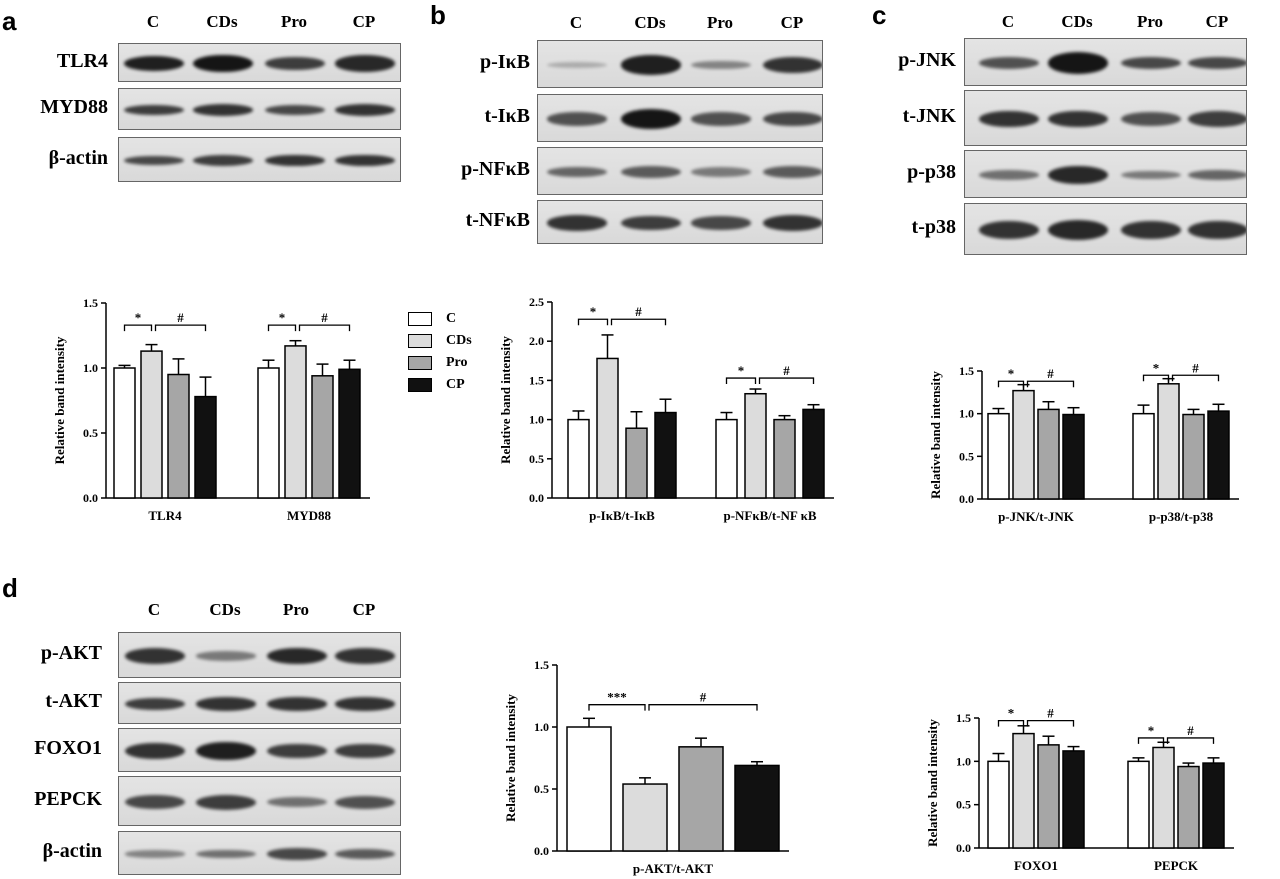 This screenshot has width=1280, height=879. What do you see at coordinates (459, 340) in the screenshot?
I see `legend-label-cds: CDs` at bounding box center [459, 340].